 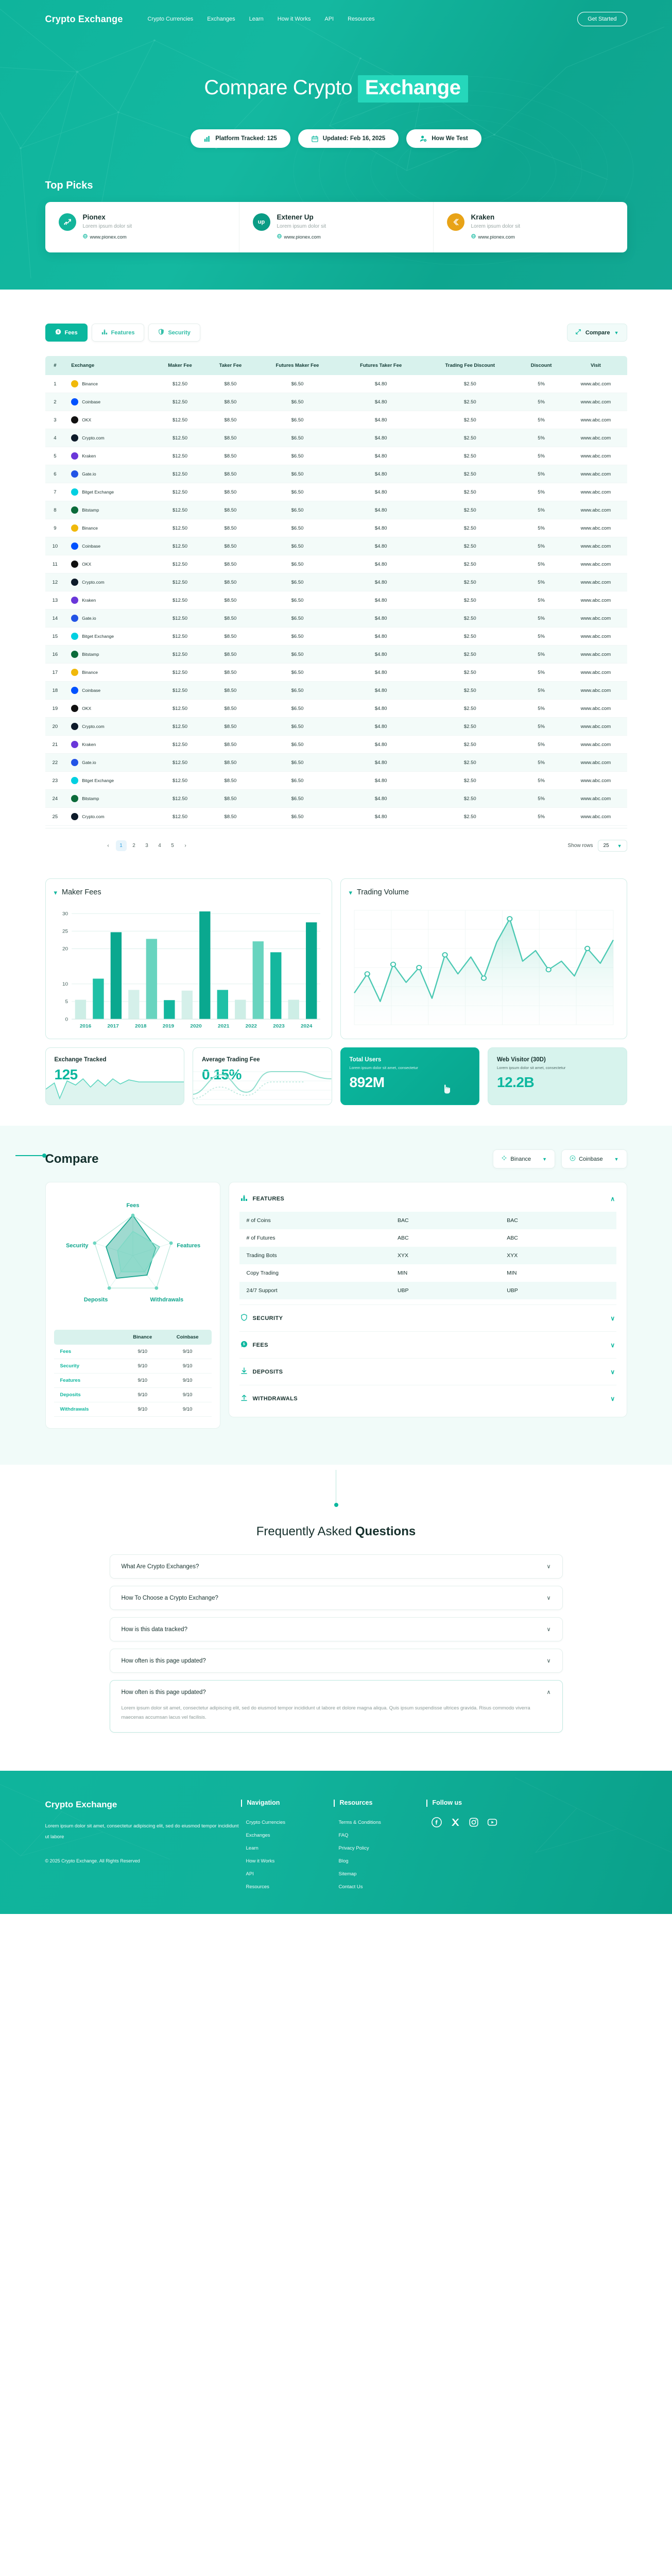 I want to click on tab-security: Security, so click(x=174, y=333).